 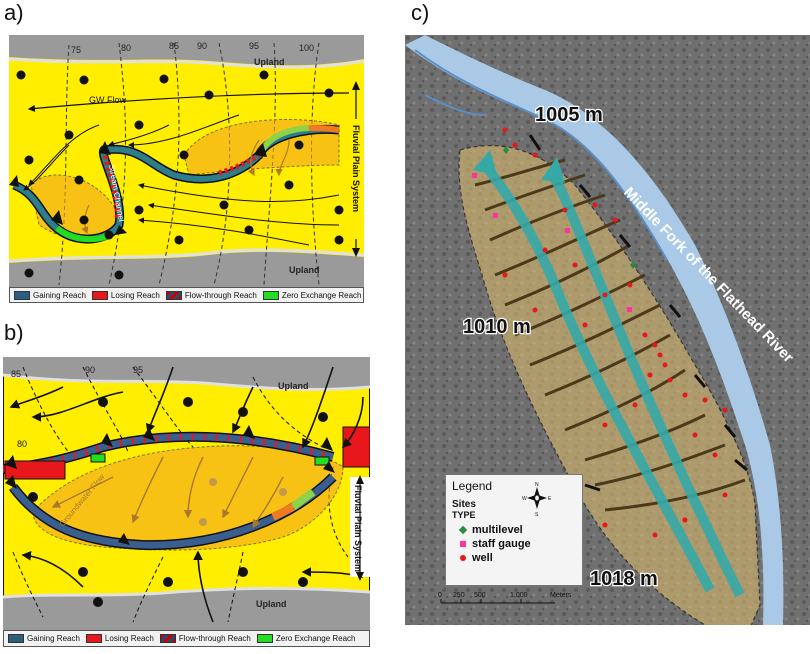 What do you see at coordinates (463, 558) in the screenshot?
I see `well-marker` at bounding box center [463, 558].